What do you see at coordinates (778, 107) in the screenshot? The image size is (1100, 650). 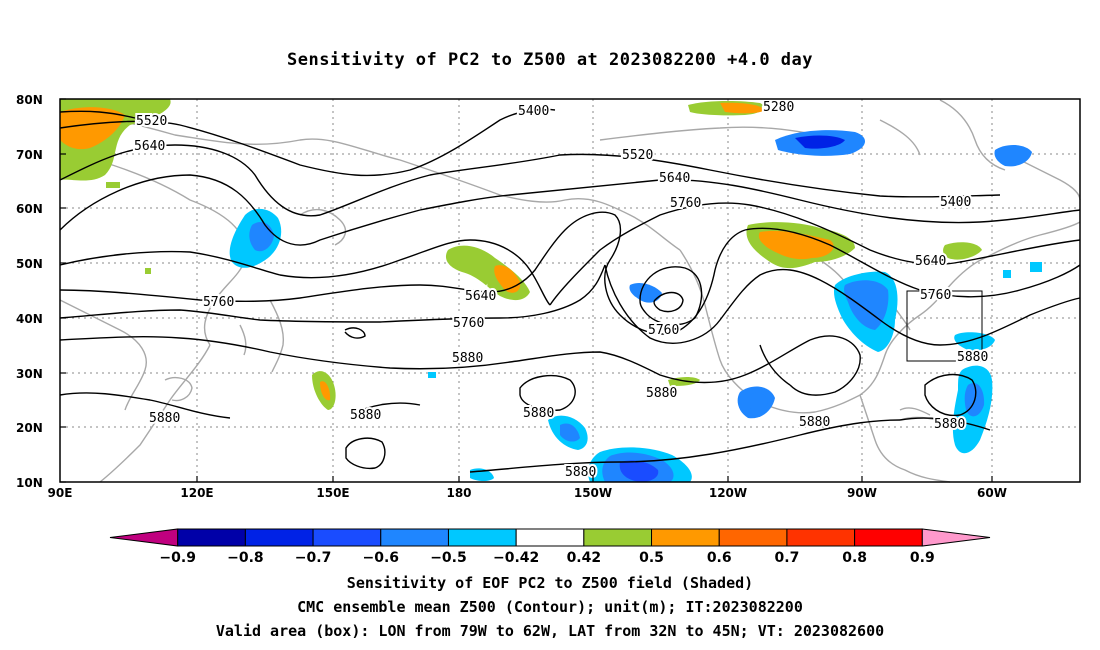 I see `contour-label: 5280` at bounding box center [778, 107].